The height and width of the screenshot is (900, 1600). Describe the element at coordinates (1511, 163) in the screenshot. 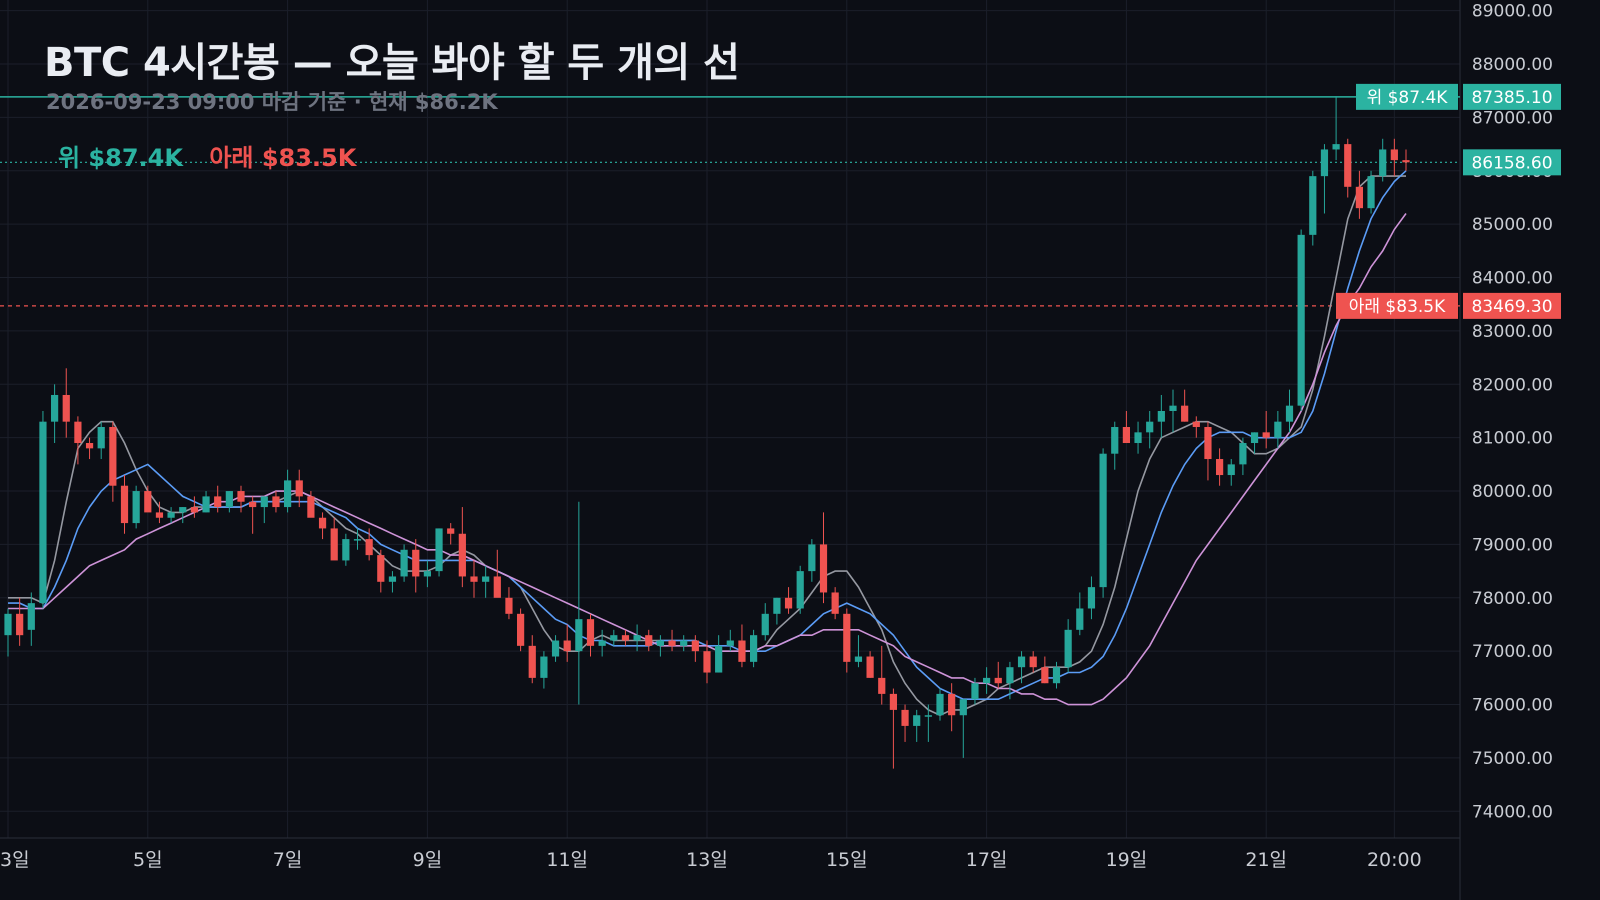

I see `price-tag-label-current: 86158.60` at that location.